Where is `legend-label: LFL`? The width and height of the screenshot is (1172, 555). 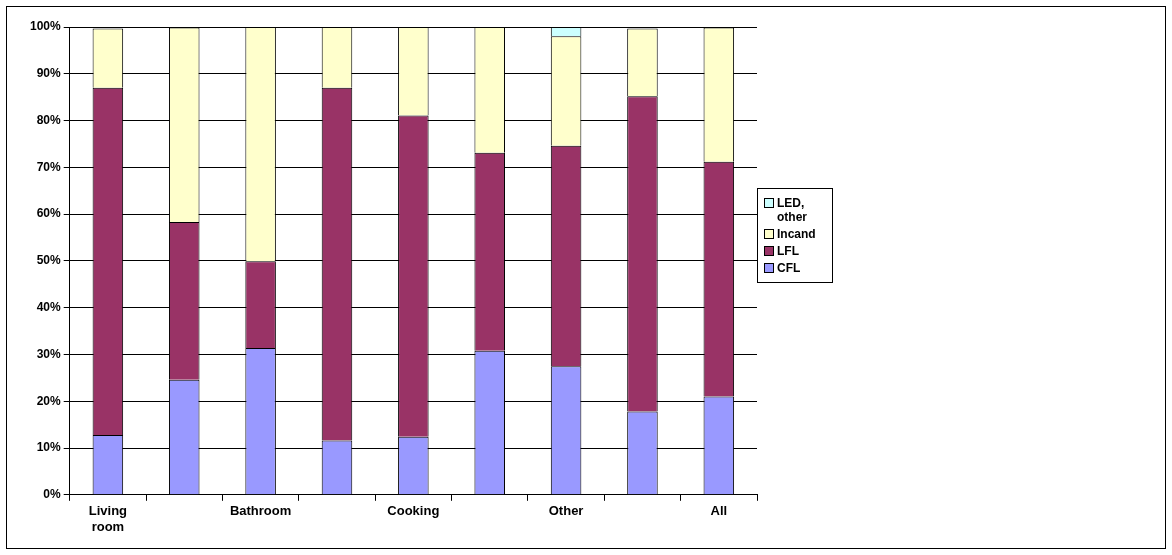 legend-label: LFL is located at coordinates (788, 251).